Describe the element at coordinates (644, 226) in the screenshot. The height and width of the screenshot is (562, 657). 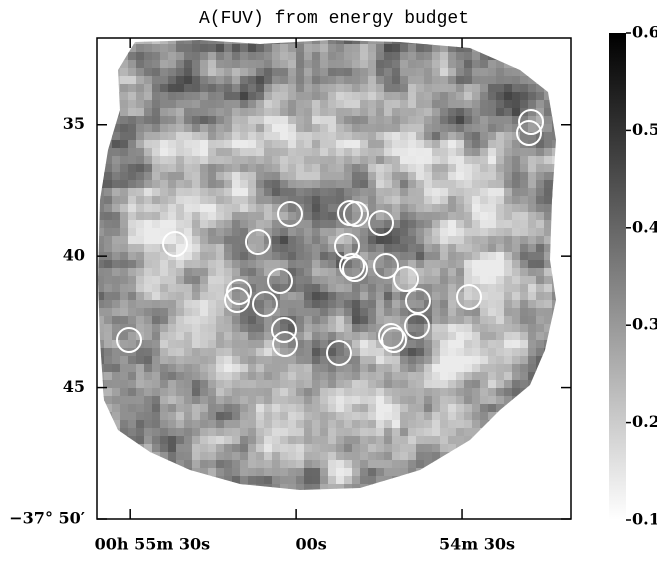
I see `colorbar-tick-label: 0.4` at that location.